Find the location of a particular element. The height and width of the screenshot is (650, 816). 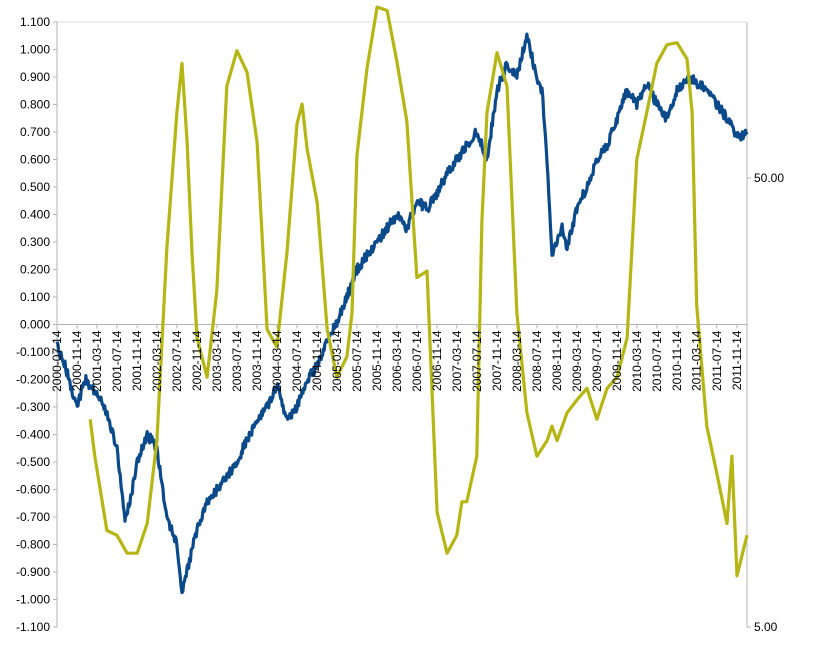

y-left-tick-label: -1.000 is located at coordinates (33, 600).